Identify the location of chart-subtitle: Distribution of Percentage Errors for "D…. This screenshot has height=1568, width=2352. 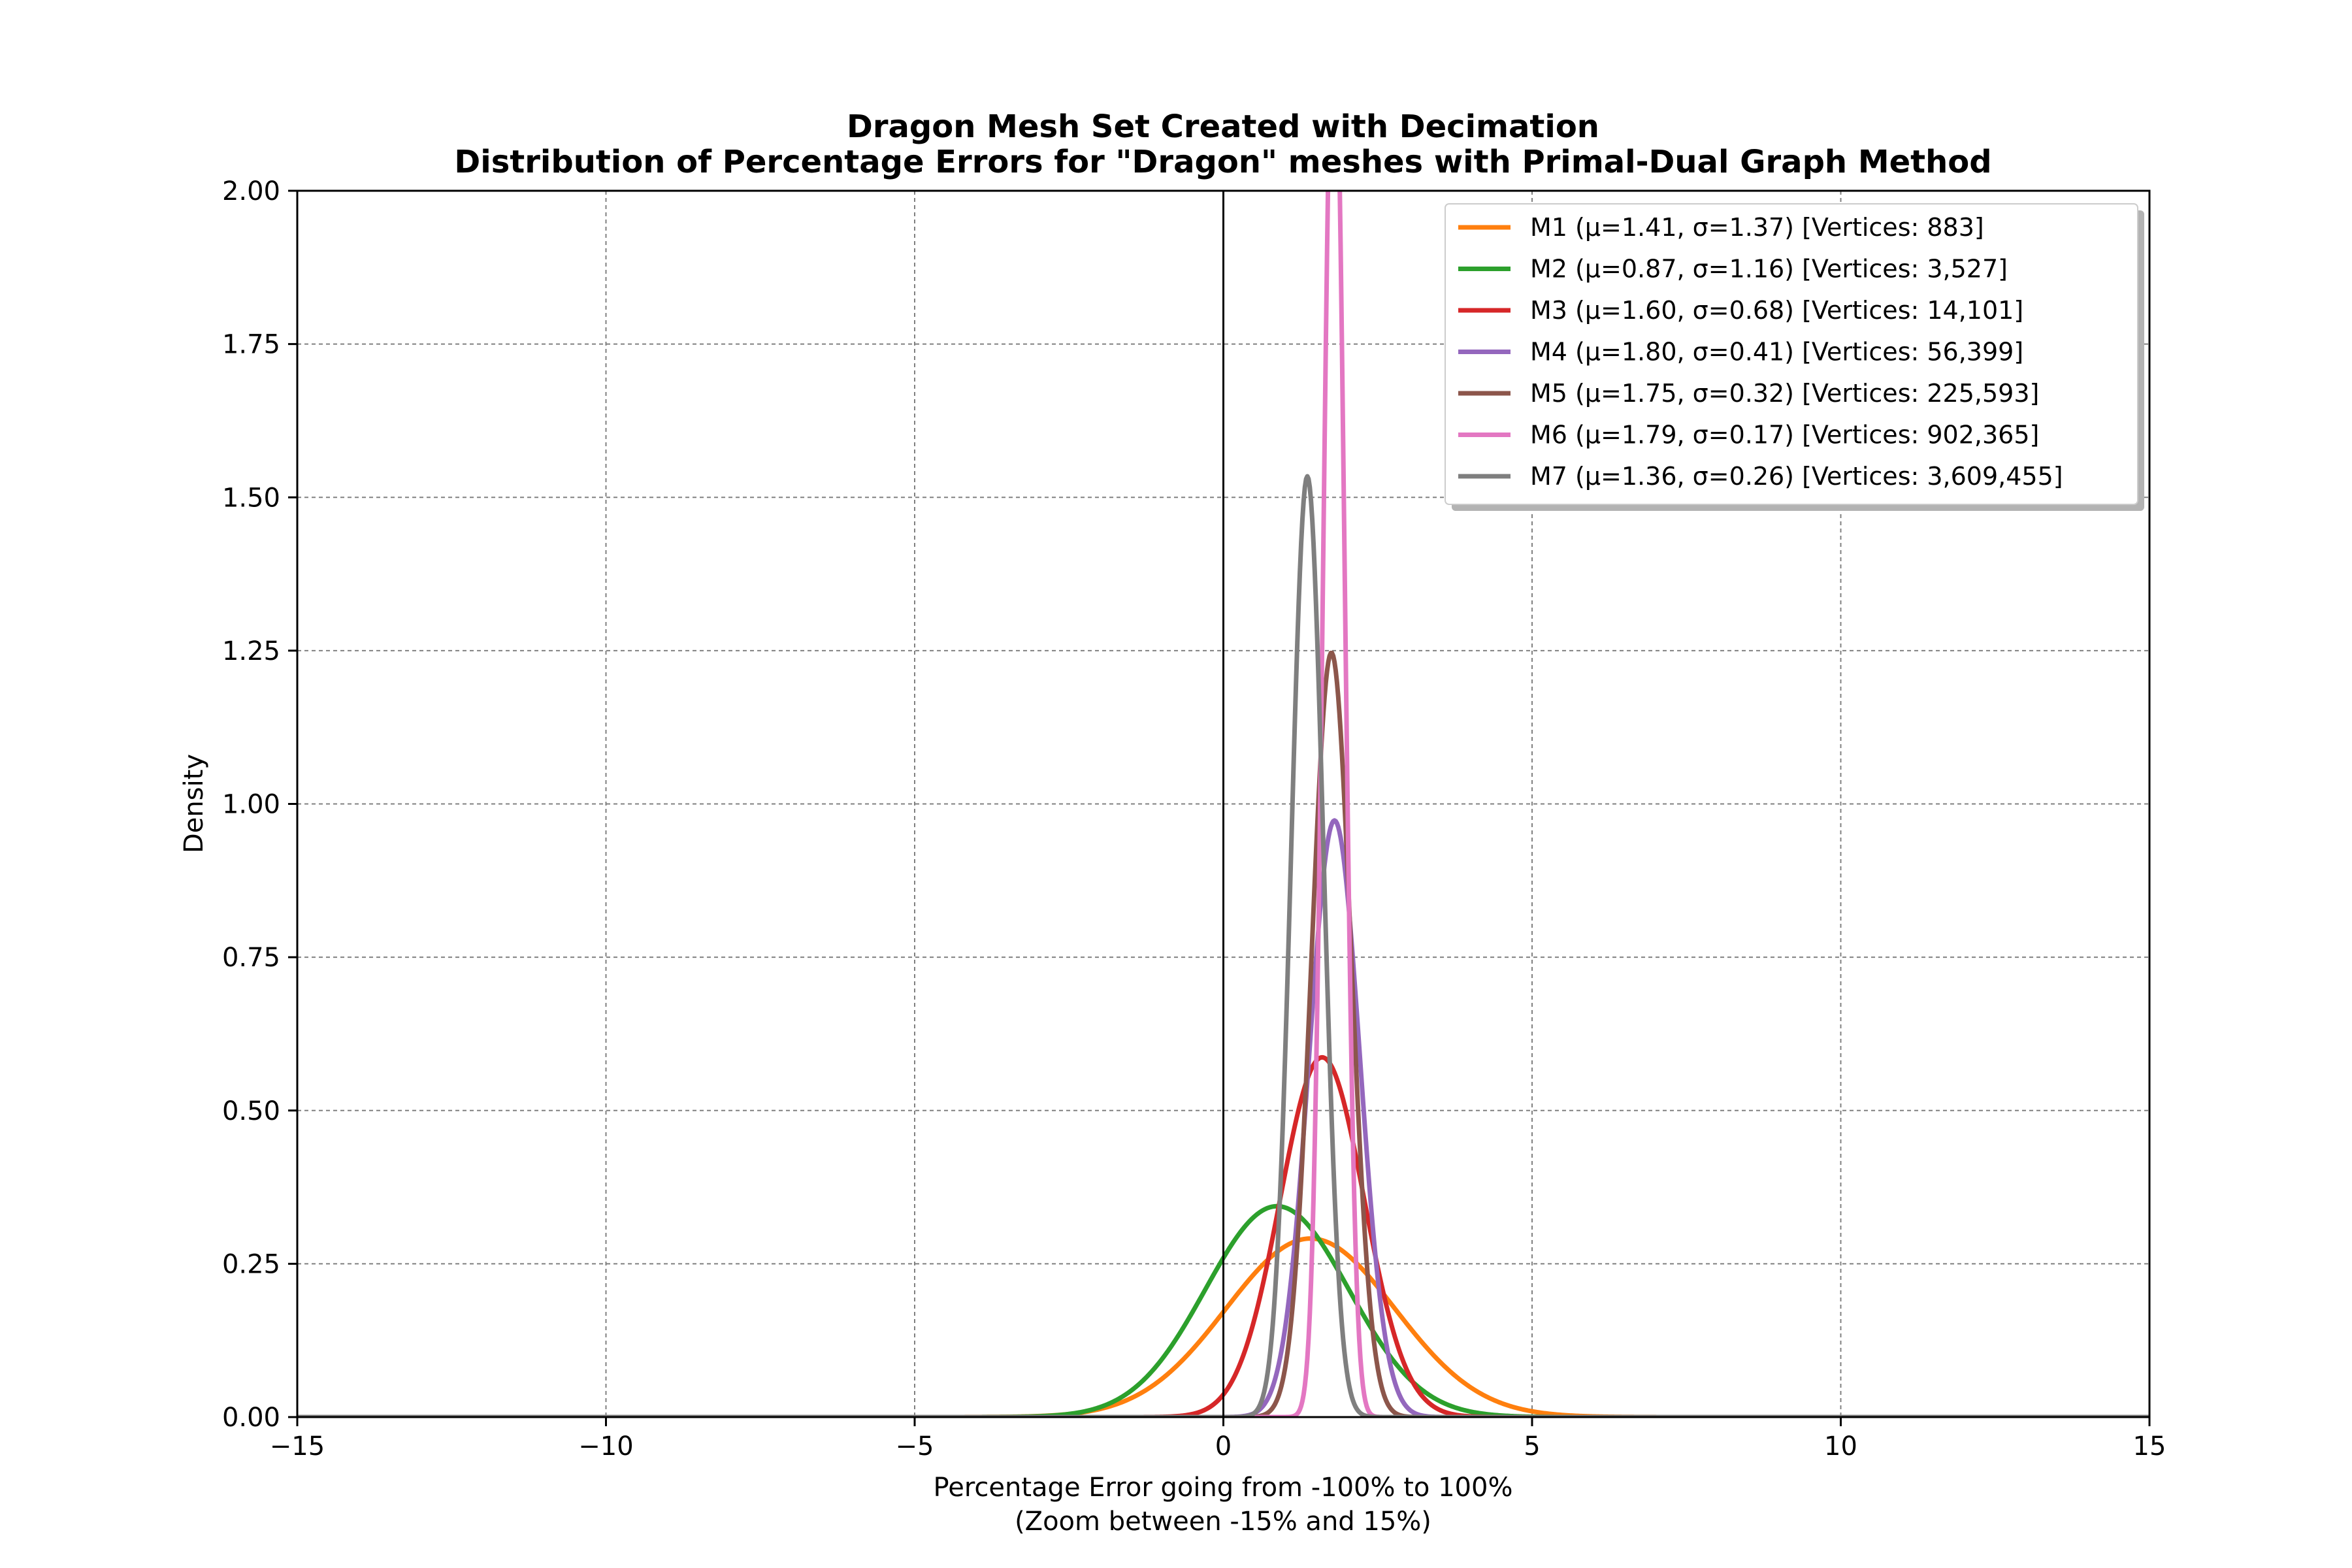
(1222, 162).